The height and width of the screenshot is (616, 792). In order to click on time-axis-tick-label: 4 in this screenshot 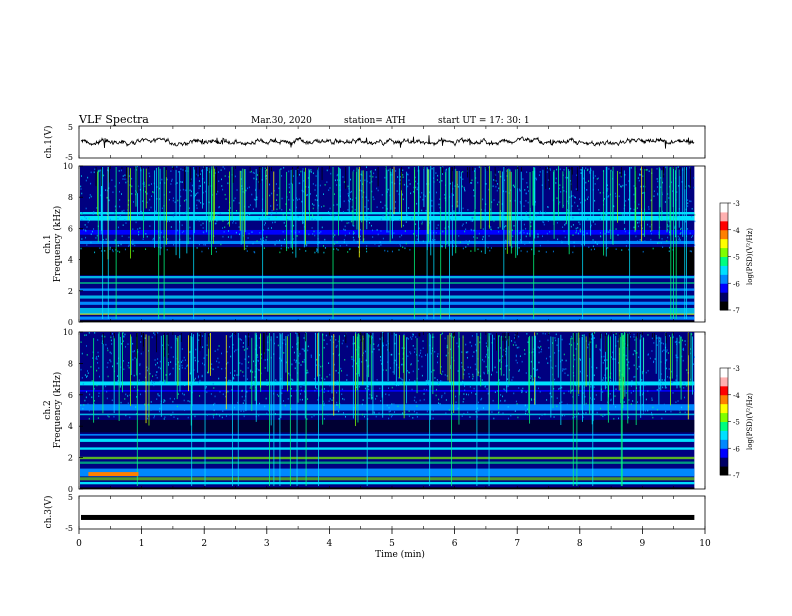, I will do `click(330, 544)`.